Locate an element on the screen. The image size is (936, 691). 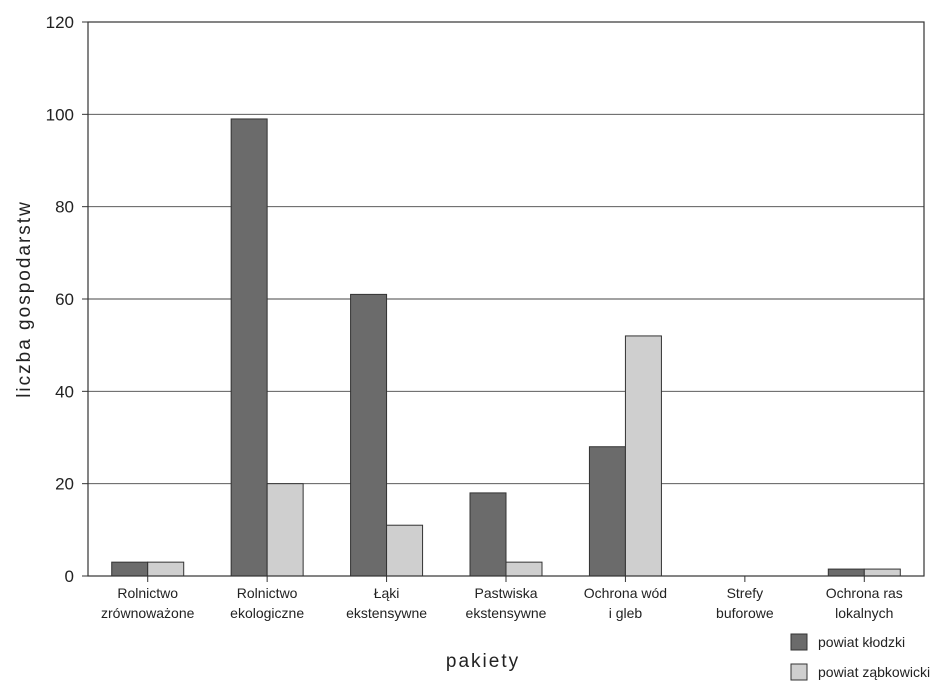
y-tick-label-80: 80 is located at coordinates (64, 207).